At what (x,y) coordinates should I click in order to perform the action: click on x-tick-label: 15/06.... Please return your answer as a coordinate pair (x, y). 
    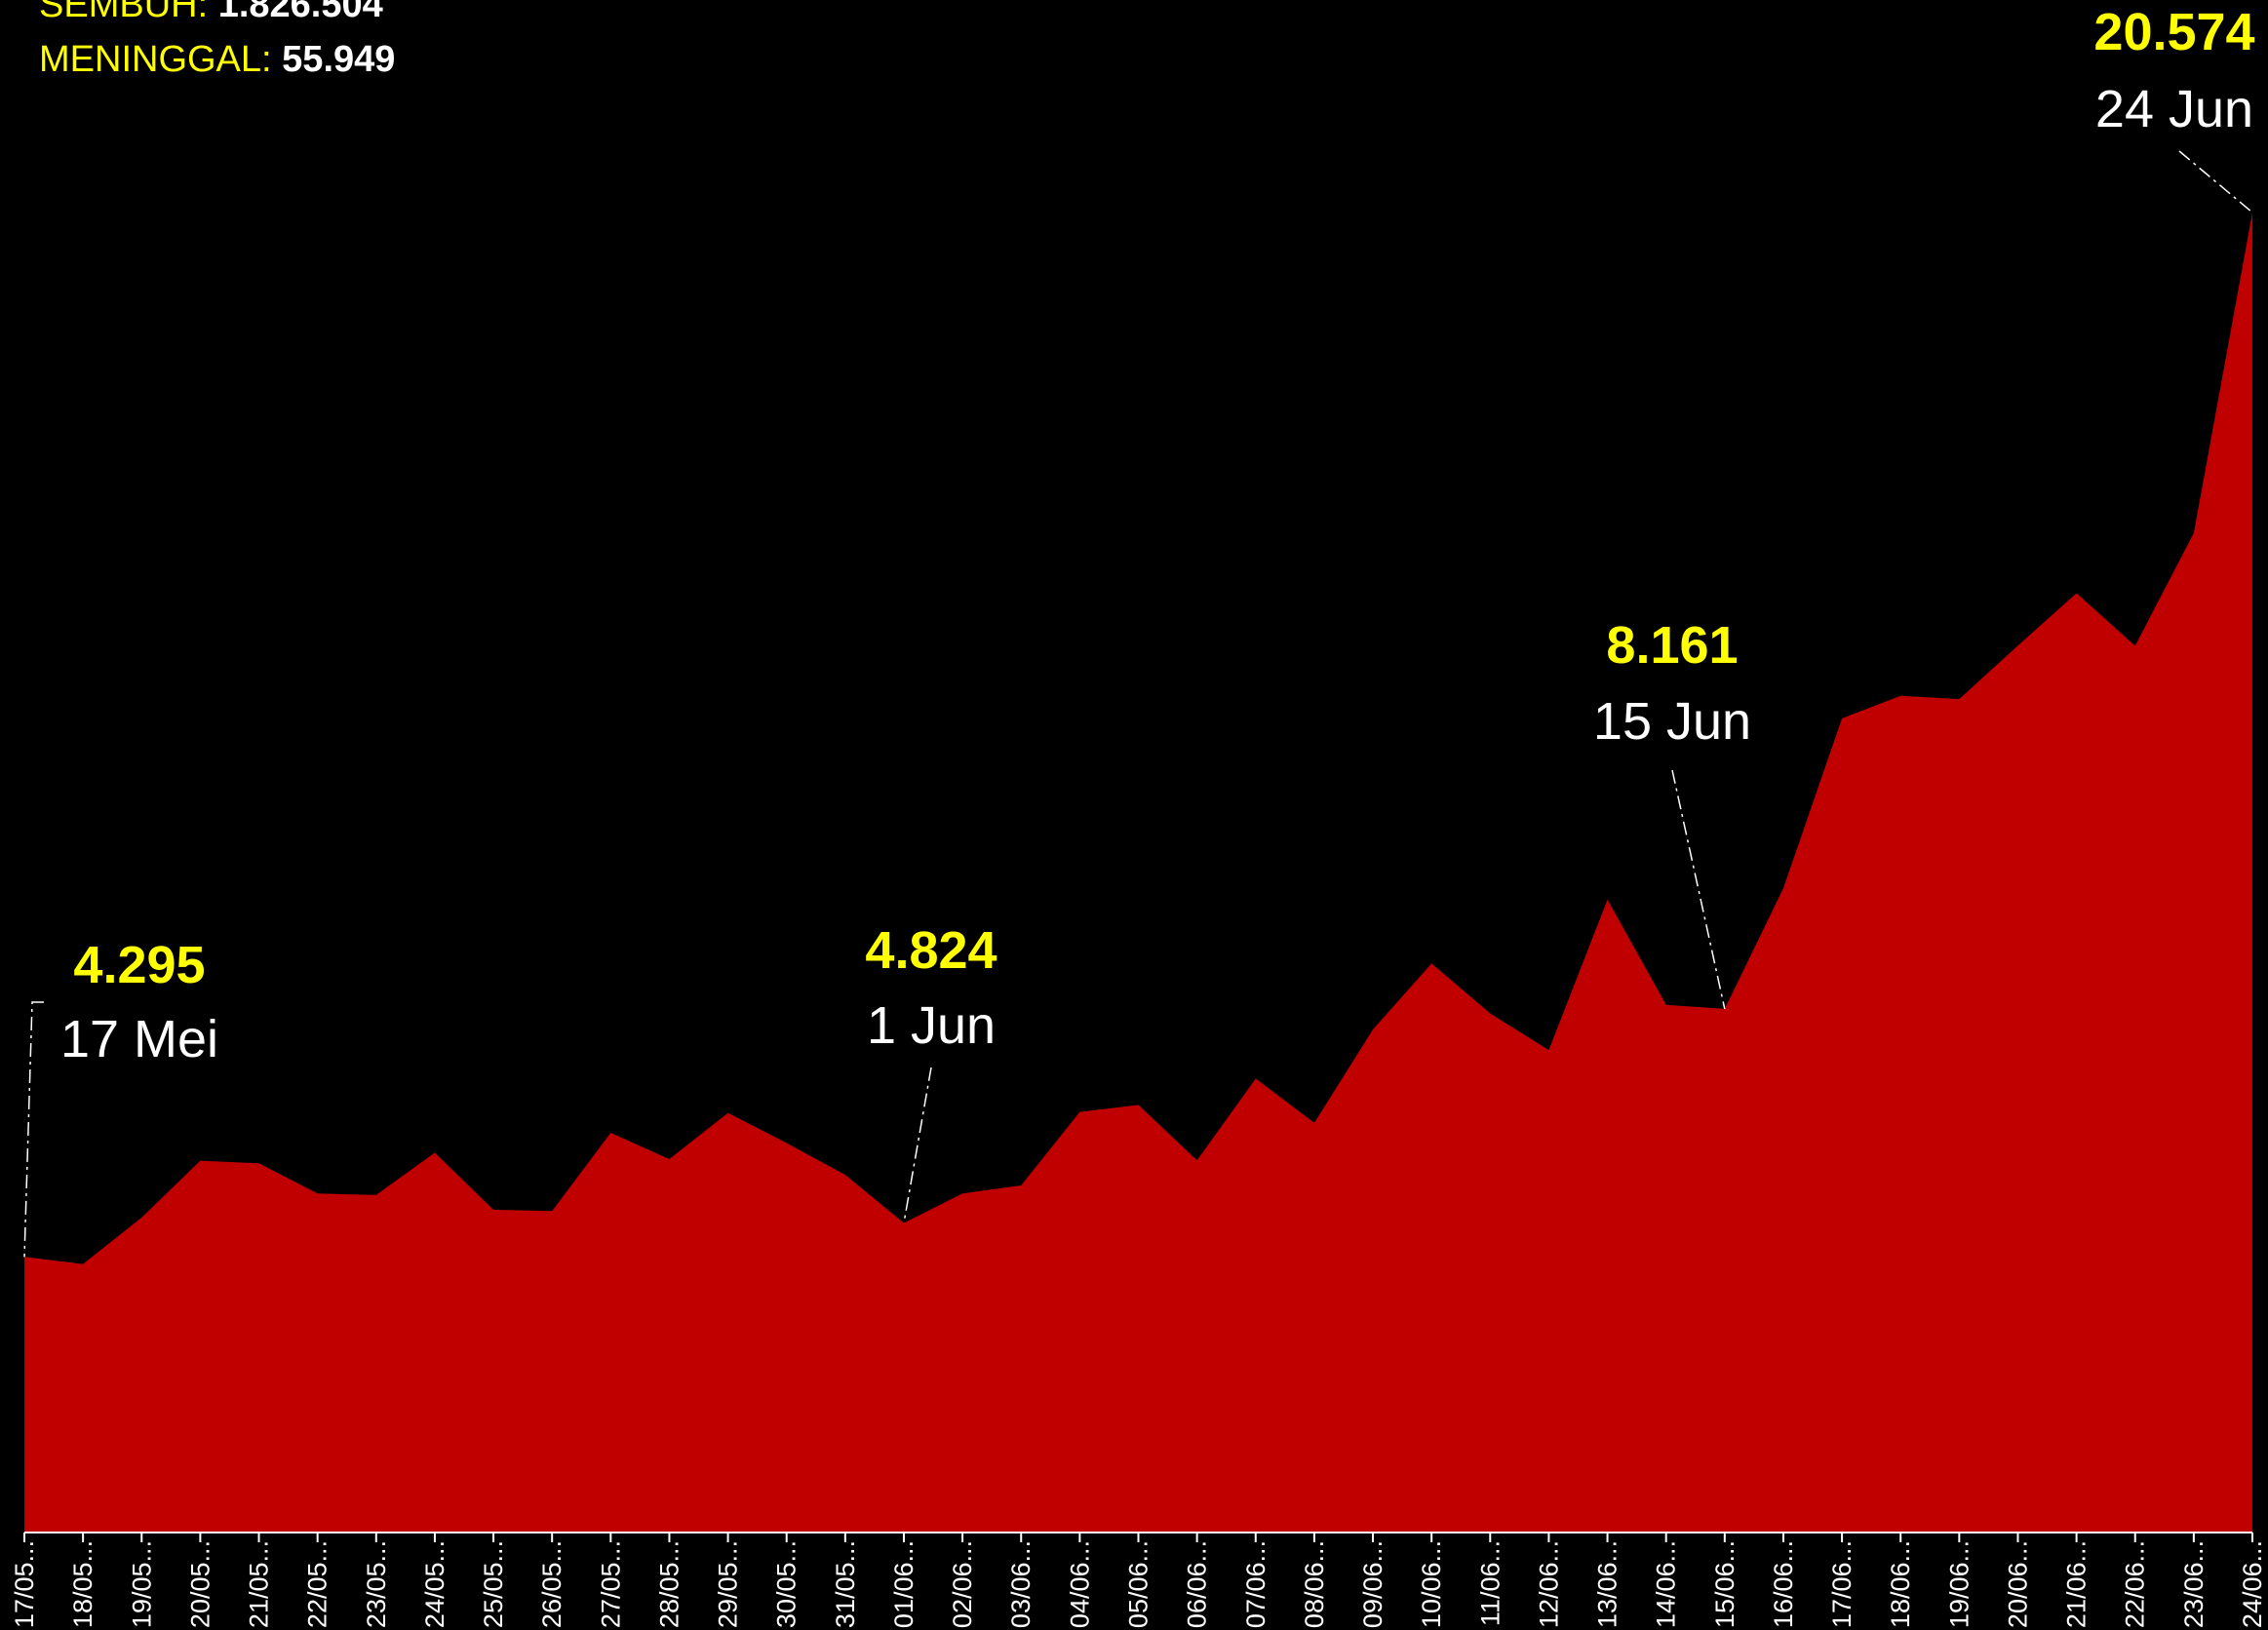
    Looking at the image, I should click on (1725, 1584).